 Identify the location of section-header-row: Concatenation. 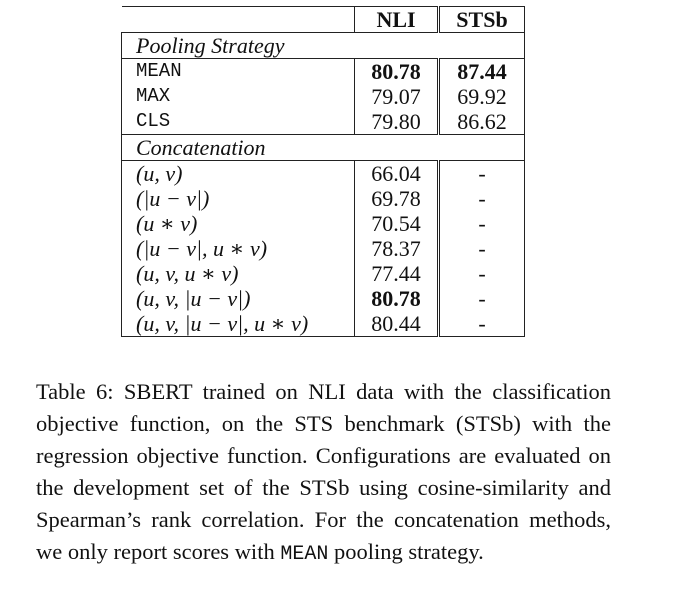
(323, 147).